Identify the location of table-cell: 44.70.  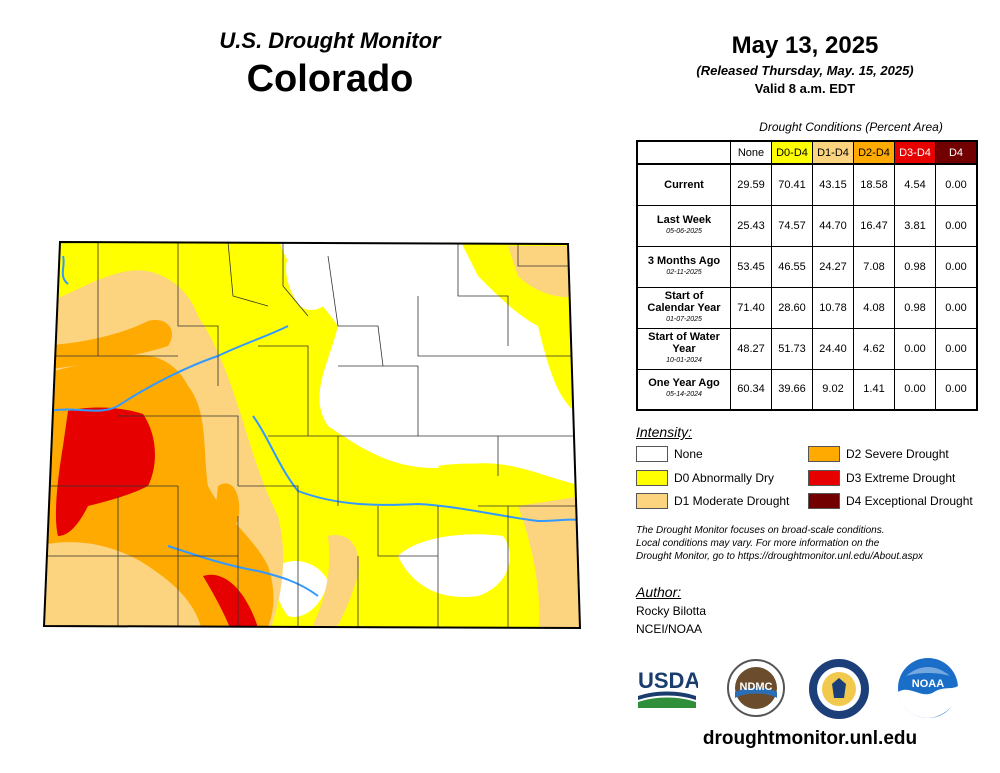
(833, 225).